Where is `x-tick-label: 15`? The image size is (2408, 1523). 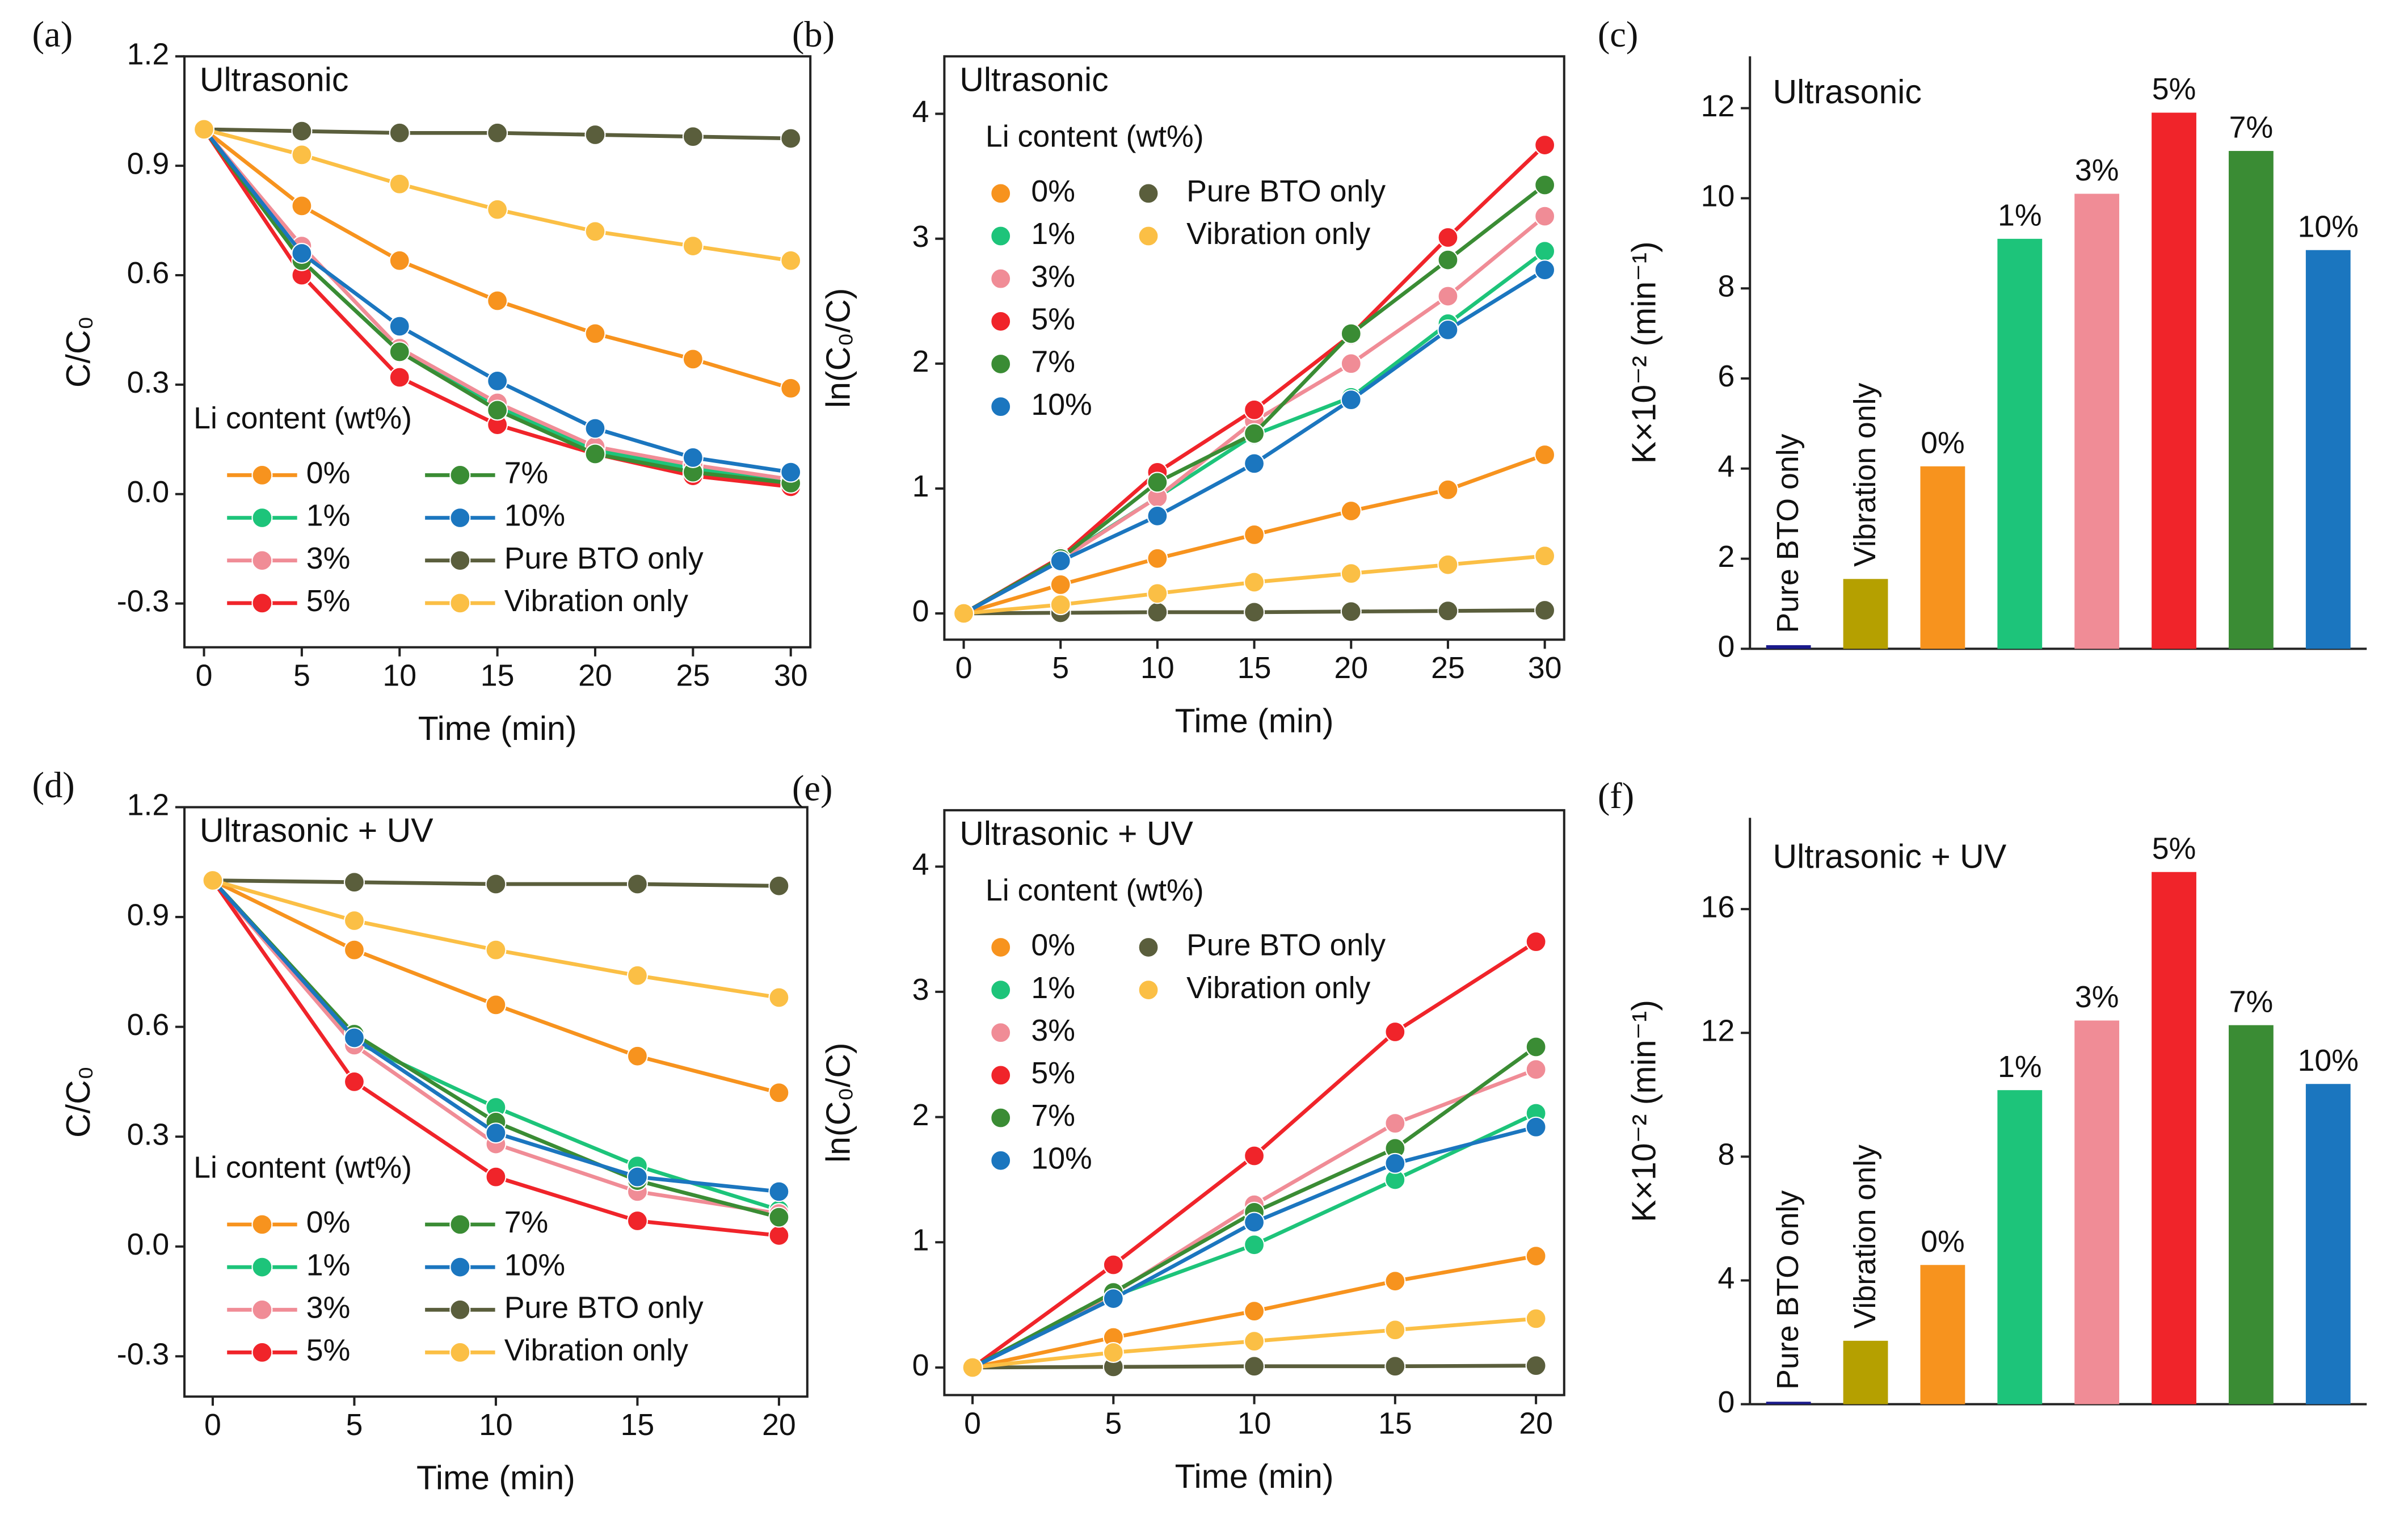 x-tick-label: 15 is located at coordinates (498, 676).